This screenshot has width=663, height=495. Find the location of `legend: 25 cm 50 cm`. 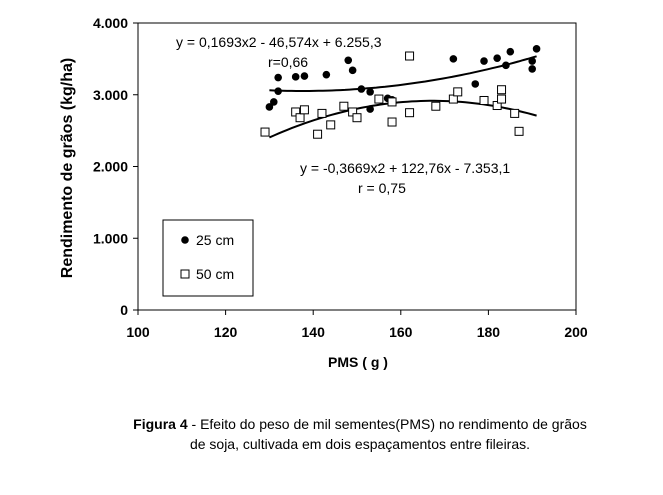

legend: 25 cm 50 cm is located at coordinates (208, 258).